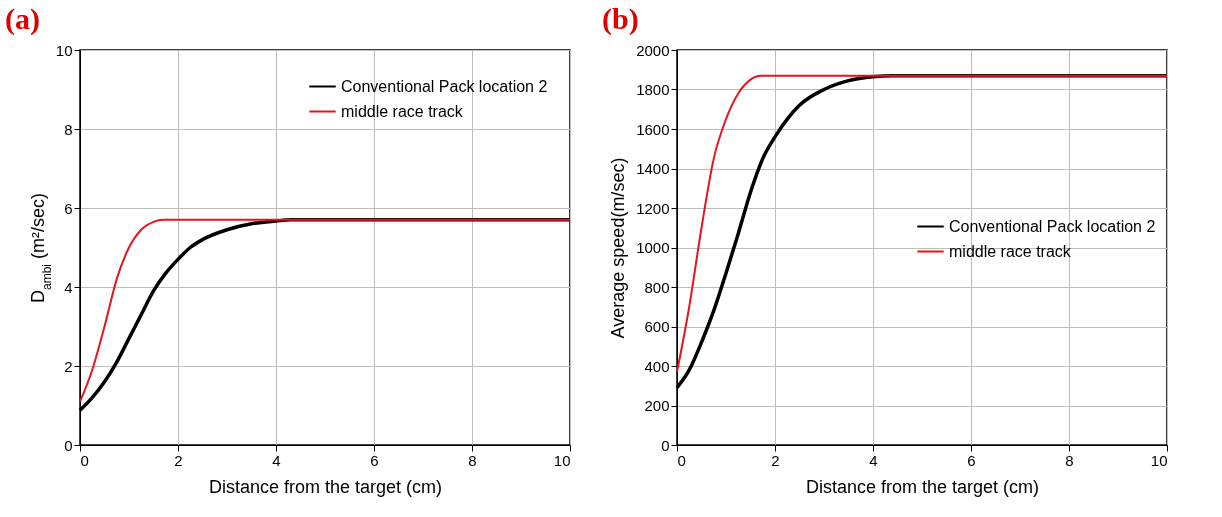 The image size is (1222, 517). What do you see at coordinates (653, 168) in the screenshot?
I see `y-tick-label: 1400` at bounding box center [653, 168].